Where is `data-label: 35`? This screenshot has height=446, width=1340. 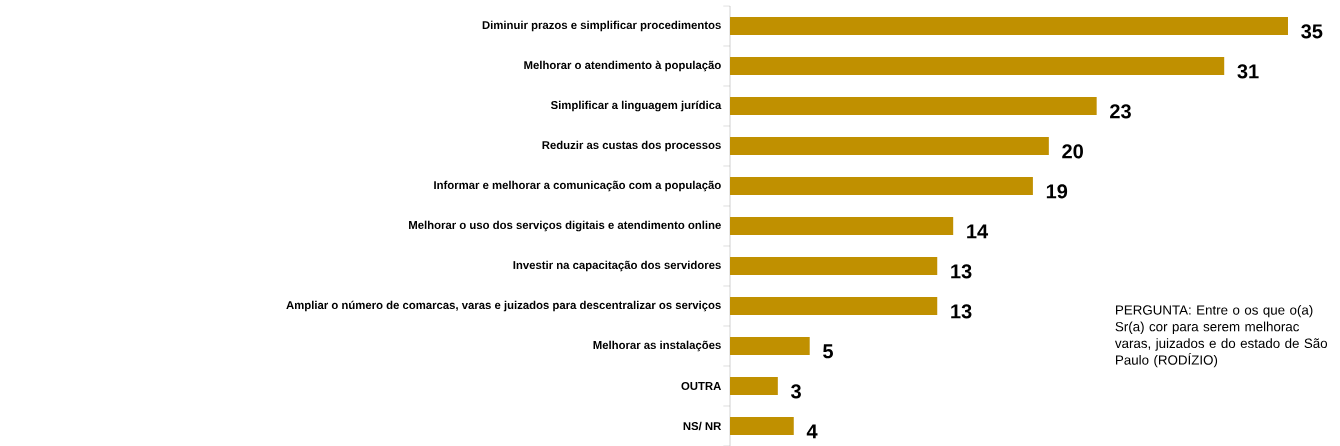 data-label: 35 is located at coordinates (1312, 31).